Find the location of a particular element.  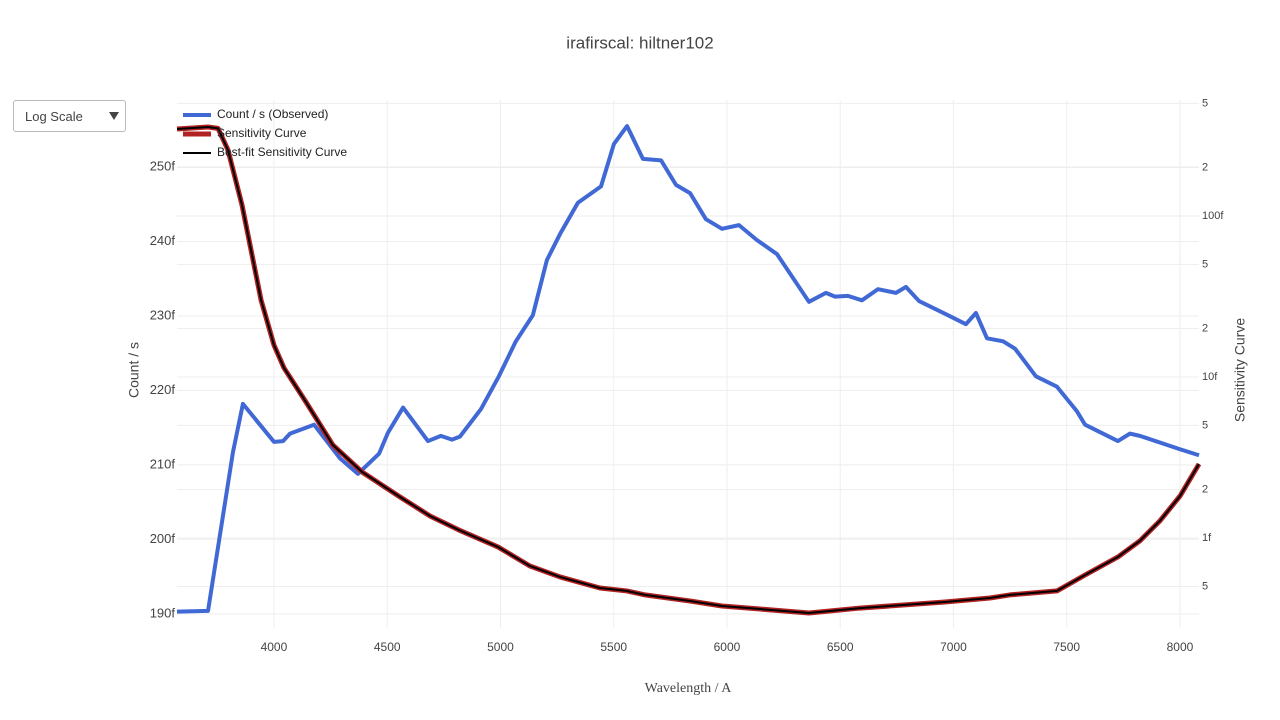

y-axis-title: Count / s is located at coordinates (134, 370).